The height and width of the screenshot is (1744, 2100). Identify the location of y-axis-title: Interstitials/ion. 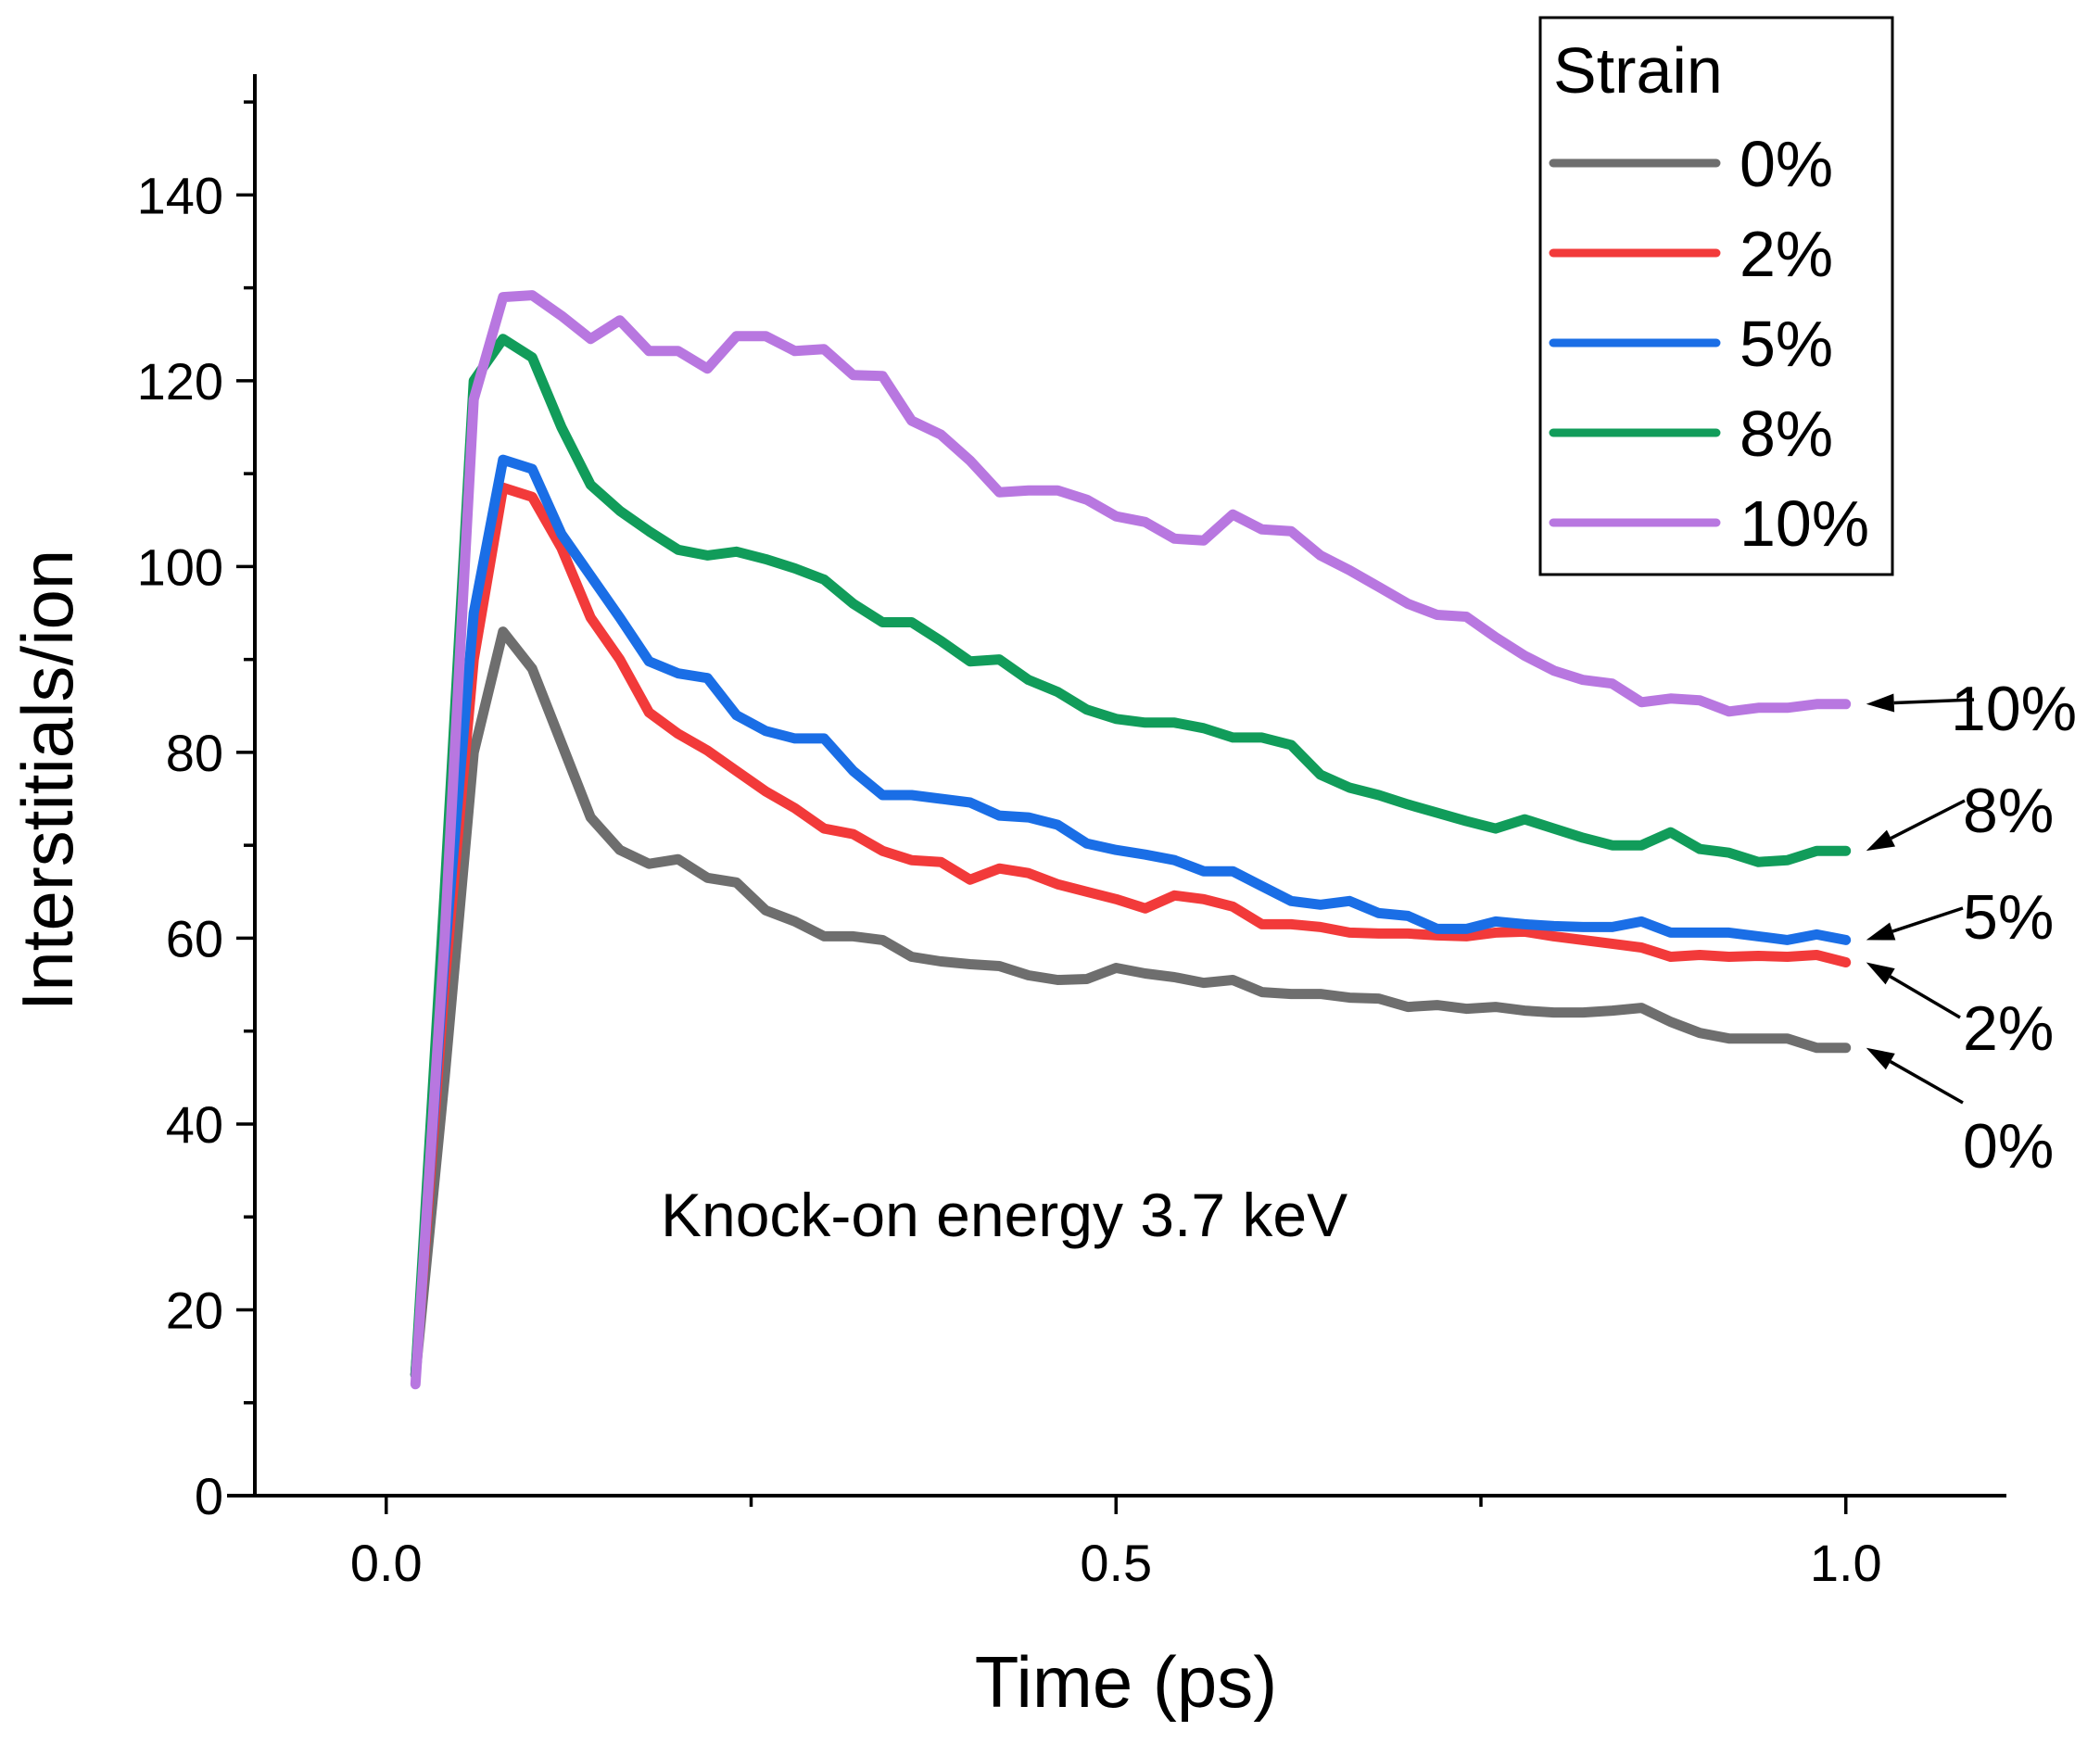
(47, 781).